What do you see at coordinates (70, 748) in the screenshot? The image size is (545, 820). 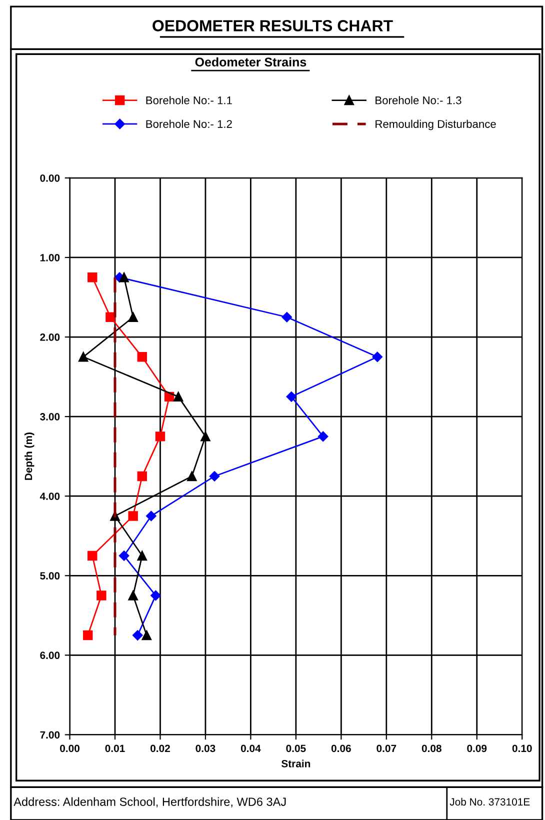 I see `x-tick-label: 0.00` at bounding box center [70, 748].